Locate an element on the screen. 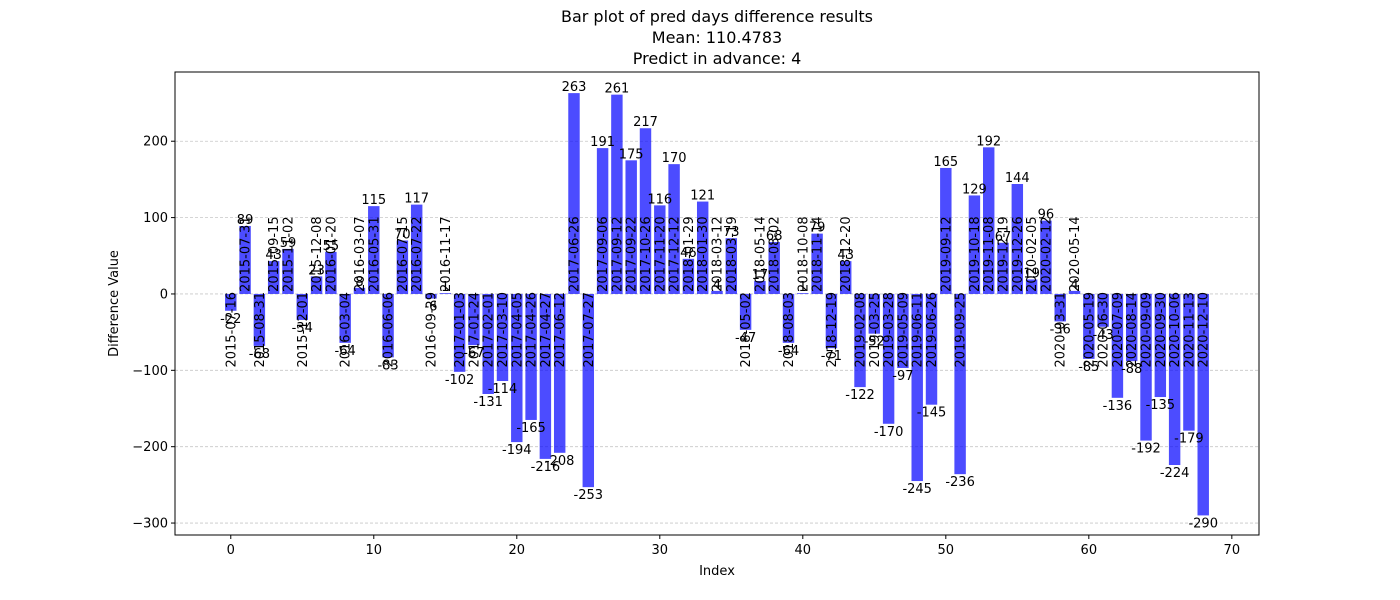 Image resolution: width=1400 pixels, height=600 pixels. bar-date-label: 2016-09-29 is located at coordinates (431, 330).